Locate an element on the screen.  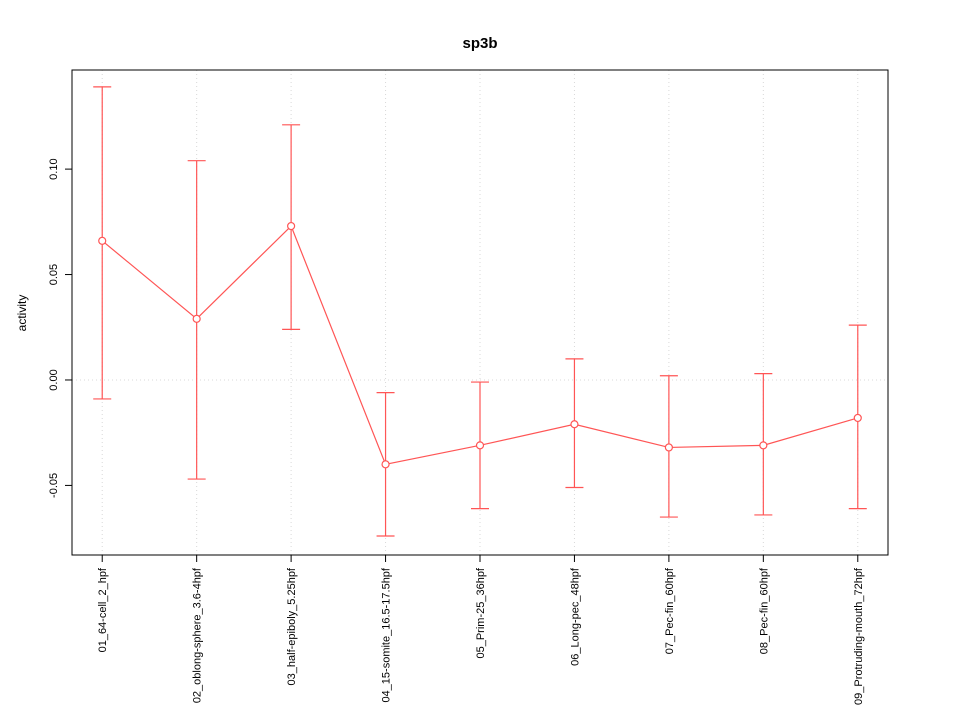
y-tick-label: 0.05 is located at coordinates (54, 274).